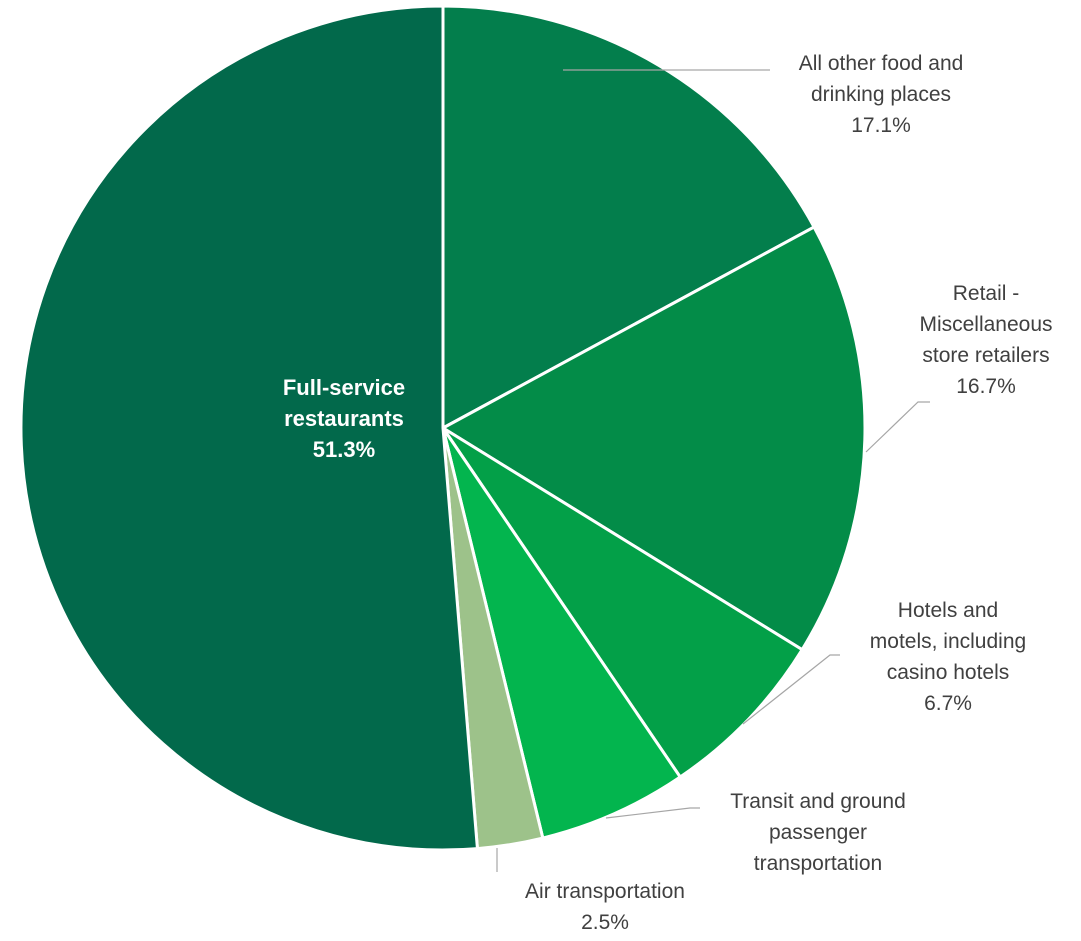 The height and width of the screenshot is (941, 1081). Describe the element at coordinates (948, 672) in the screenshot. I see `data-label-line: casino hotels` at that location.